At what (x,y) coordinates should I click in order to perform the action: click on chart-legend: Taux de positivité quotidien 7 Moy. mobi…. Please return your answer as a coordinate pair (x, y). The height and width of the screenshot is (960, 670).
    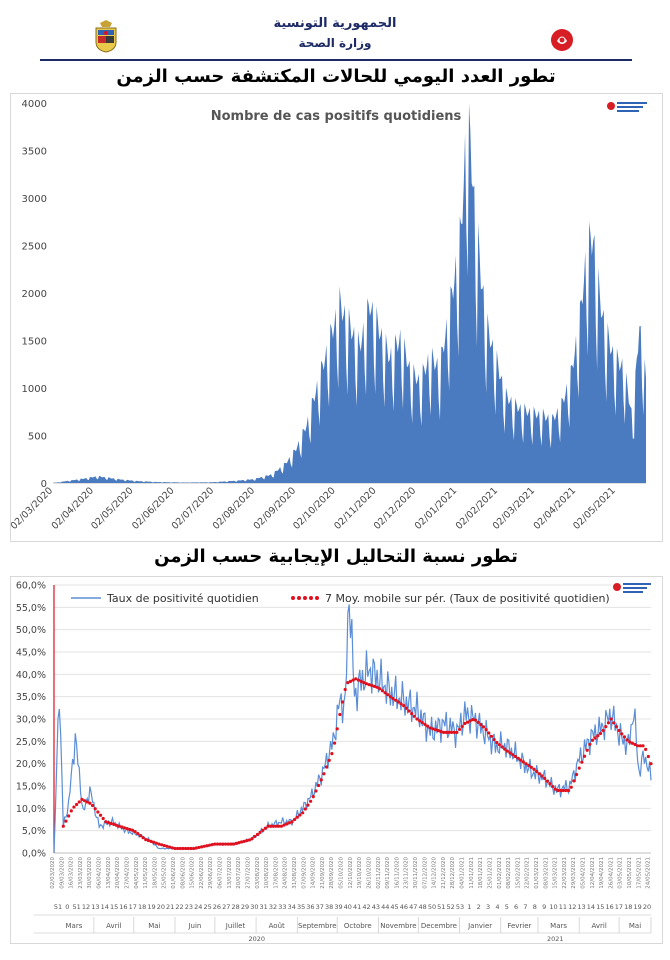
    Looking at the image, I should click on (340, 598).